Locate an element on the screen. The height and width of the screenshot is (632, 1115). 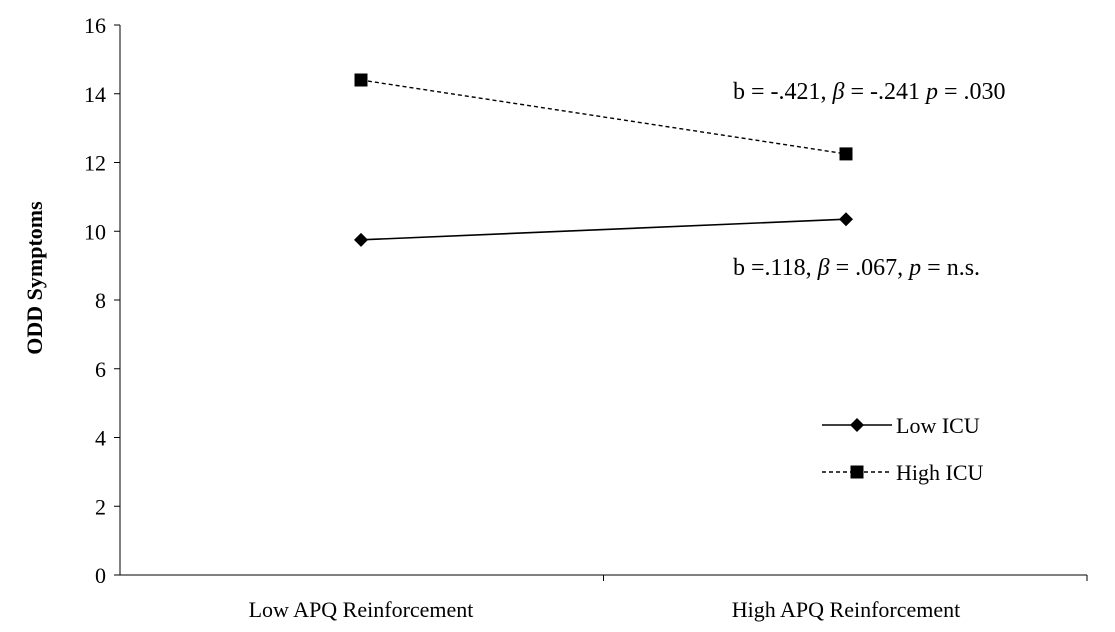
series-high-icu is located at coordinates (603, 117).